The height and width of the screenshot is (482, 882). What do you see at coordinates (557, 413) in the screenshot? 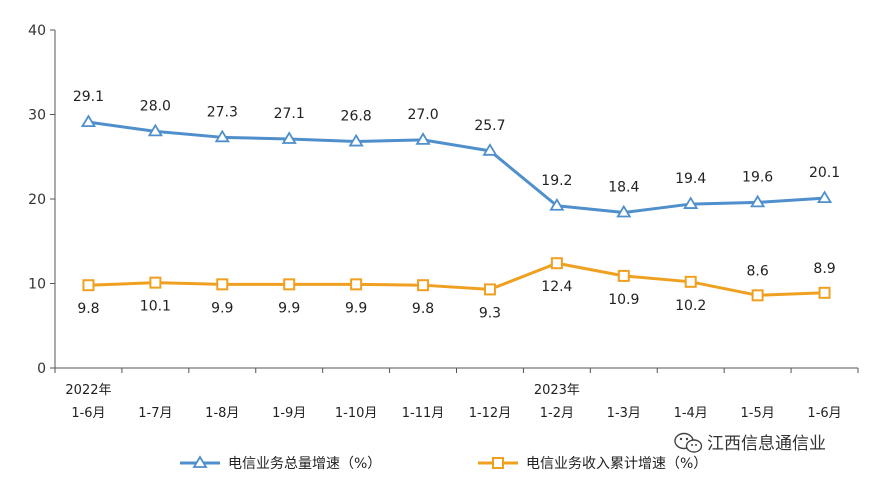
I see `x-tick-label: 1-2月` at bounding box center [557, 413].